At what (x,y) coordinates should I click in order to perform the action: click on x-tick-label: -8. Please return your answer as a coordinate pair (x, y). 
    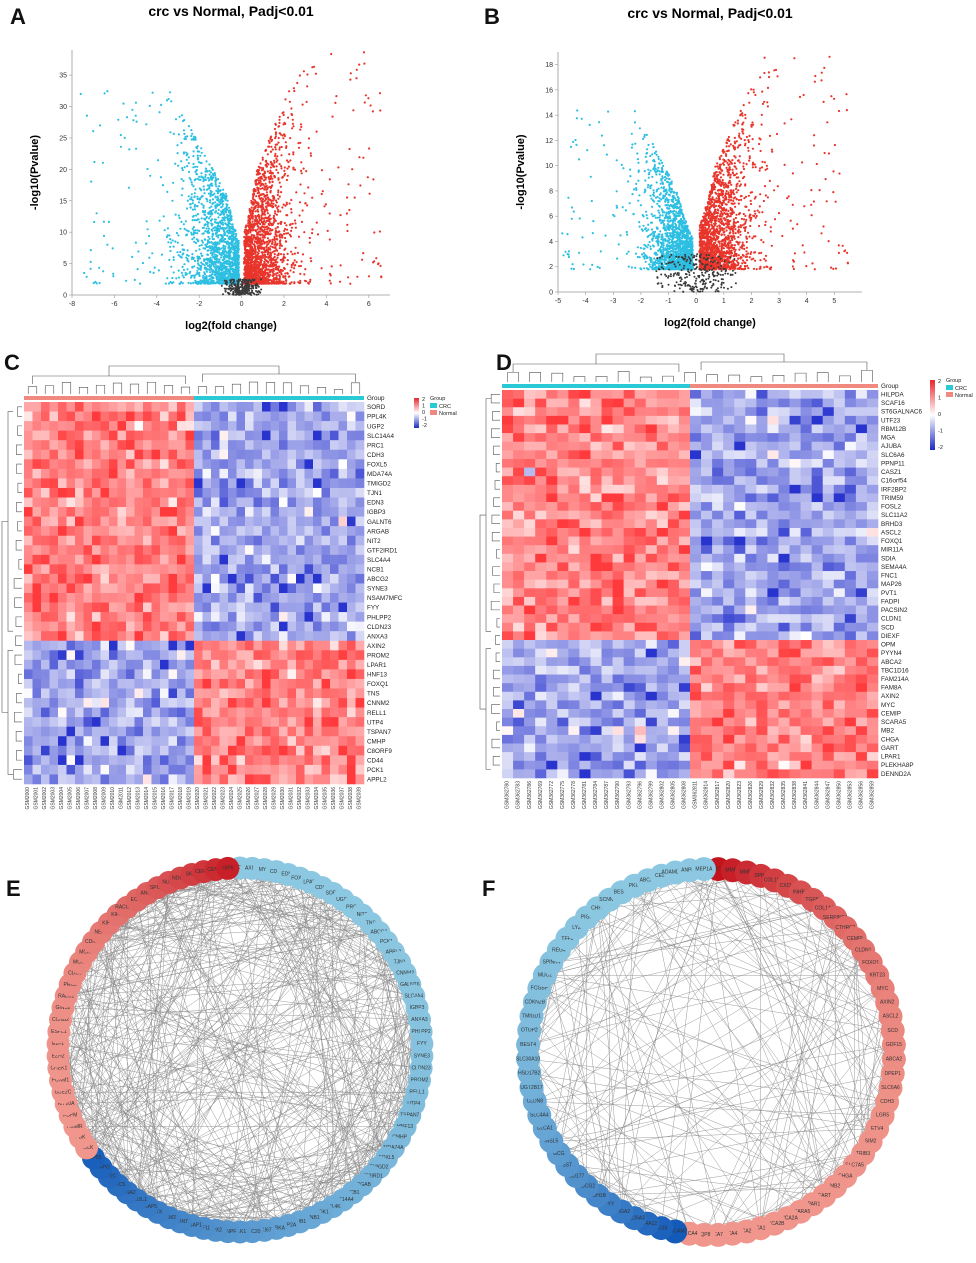
    Looking at the image, I should click on (72, 304).